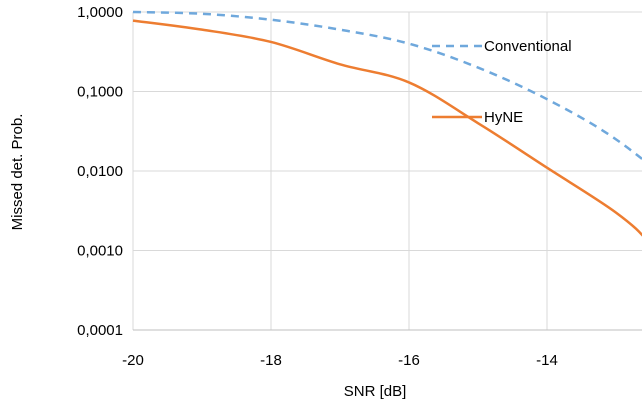 The image size is (642, 411). Describe the element at coordinates (133, 360) in the screenshot. I see `x-tick-label: -20` at that location.